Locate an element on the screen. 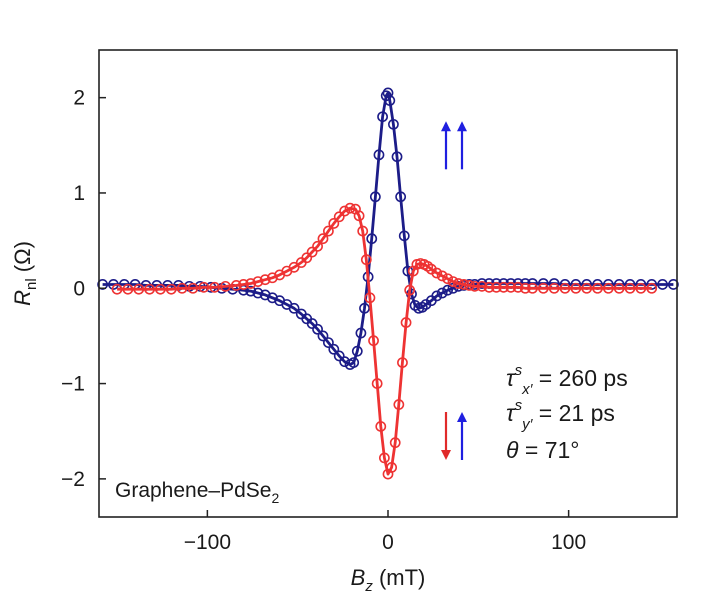 The width and height of the screenshot is (716, 601). y-tick-label: 0 is located at coordinates (79, 288).